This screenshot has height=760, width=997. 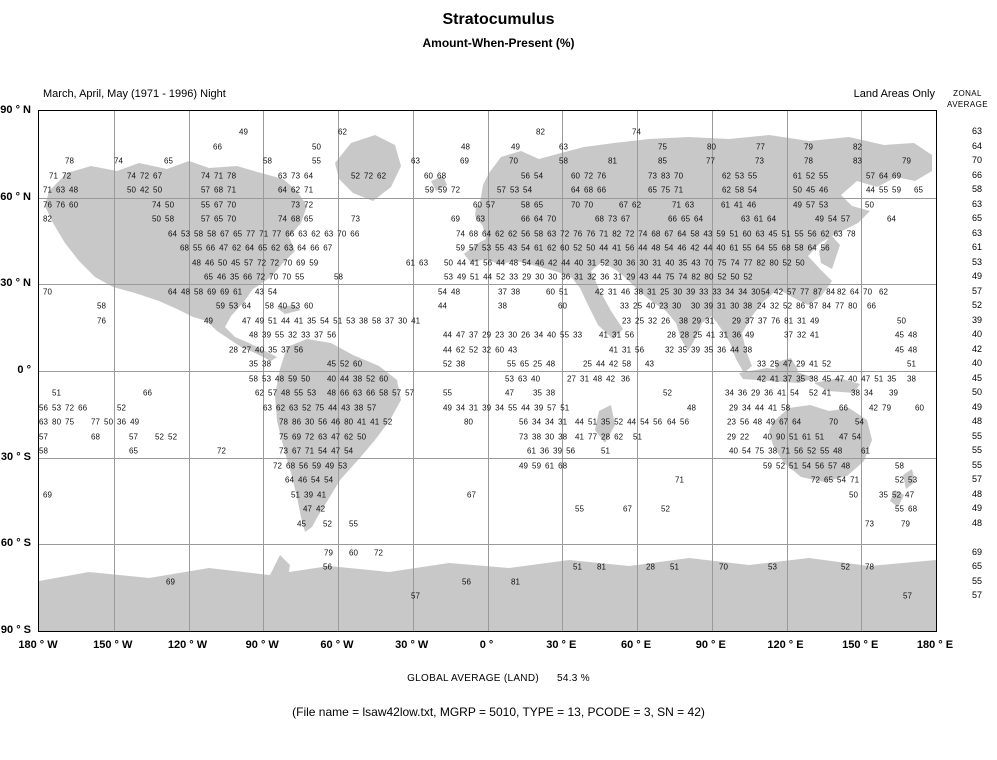 What do you see at coordinates (906, 480) in the screenshot?
I see `grid-value-run: 52 53` at bounding box center [906, 480].